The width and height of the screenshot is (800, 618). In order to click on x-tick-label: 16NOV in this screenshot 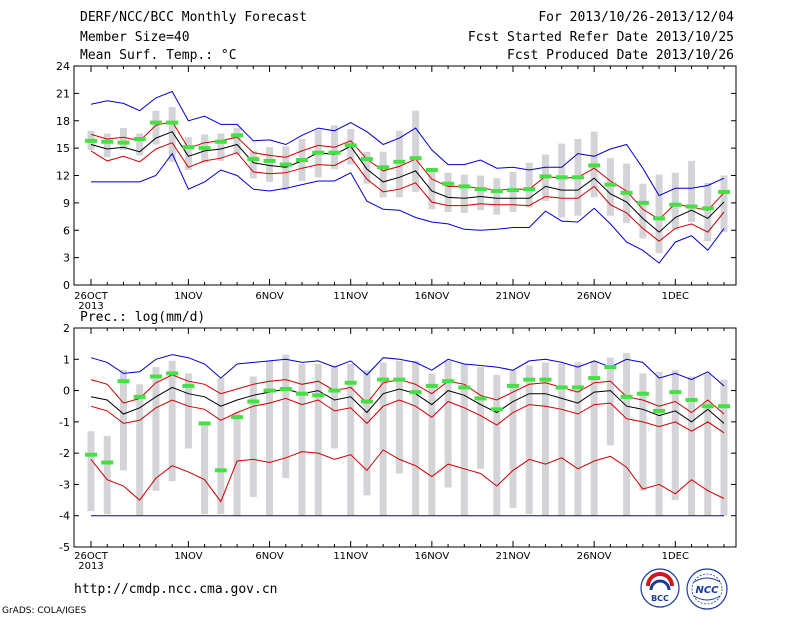, I will do `click(431, 296)`.